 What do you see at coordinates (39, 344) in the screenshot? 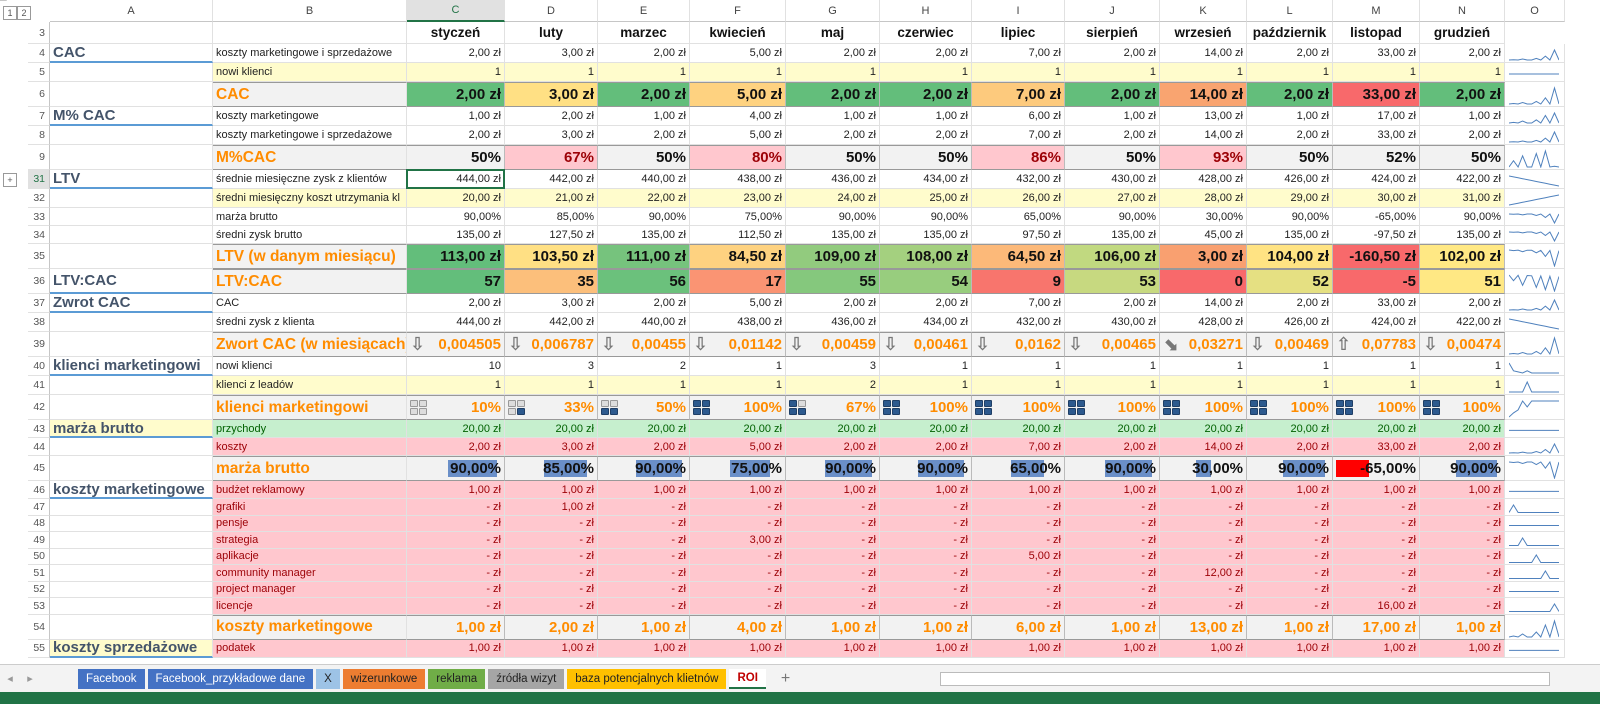
I see `row-header: 39` at bounding box center [39, 344].